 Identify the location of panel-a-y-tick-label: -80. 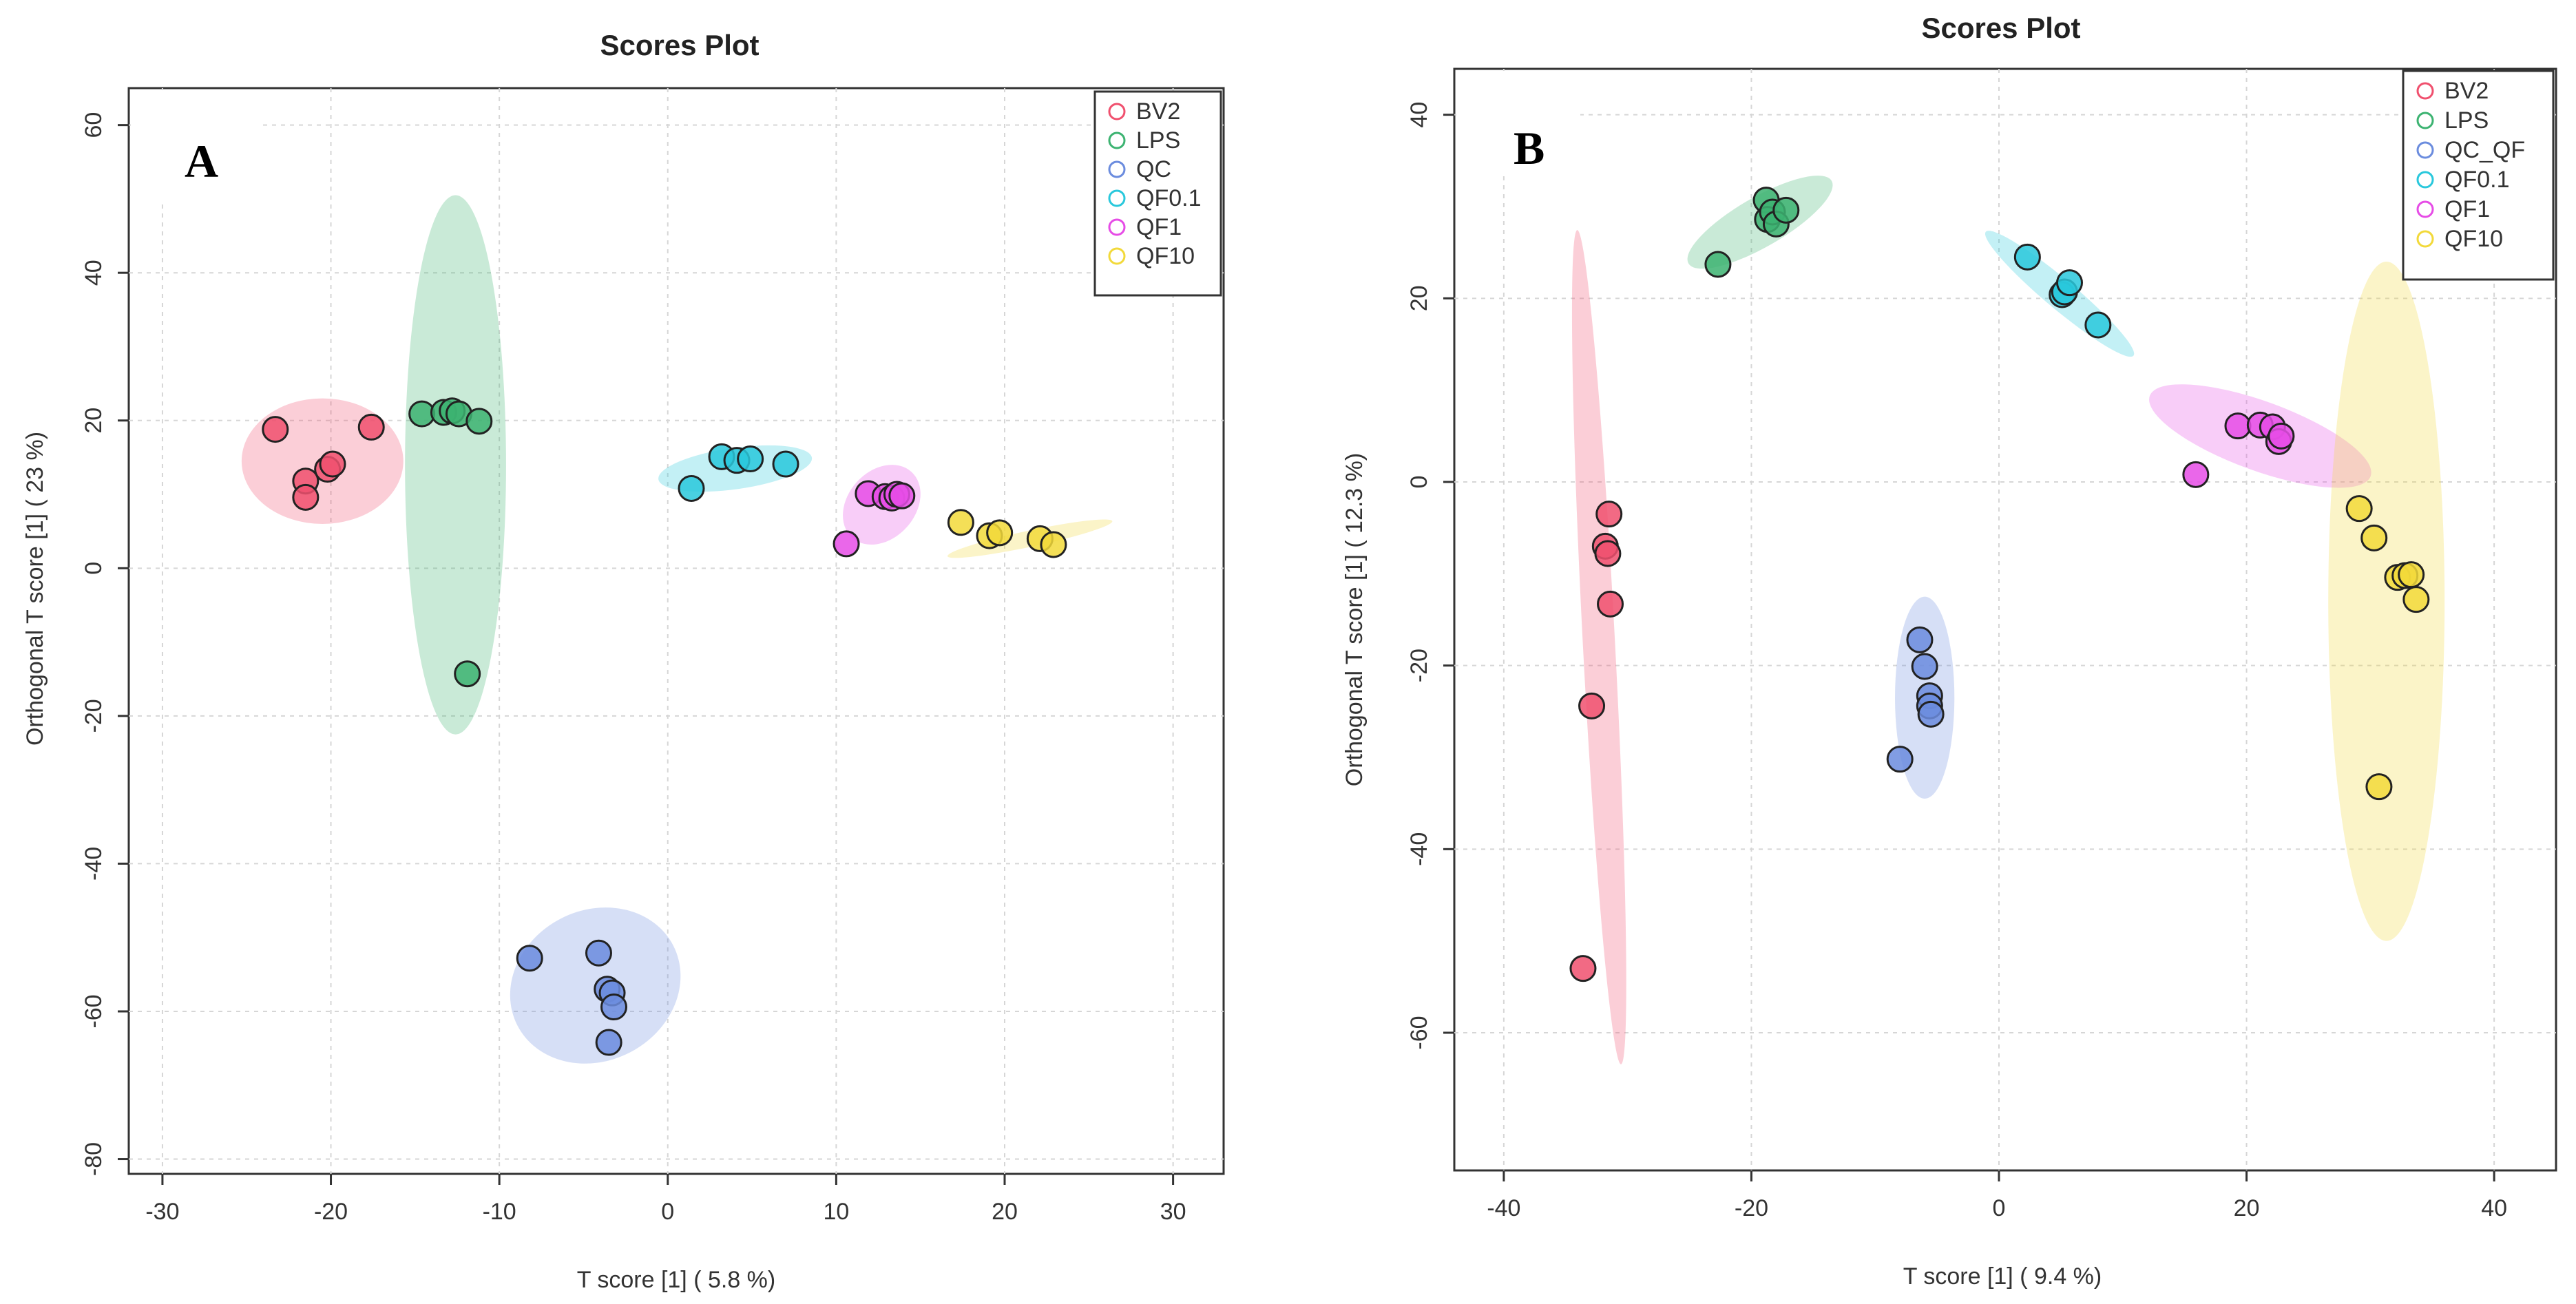
(94, 1159).